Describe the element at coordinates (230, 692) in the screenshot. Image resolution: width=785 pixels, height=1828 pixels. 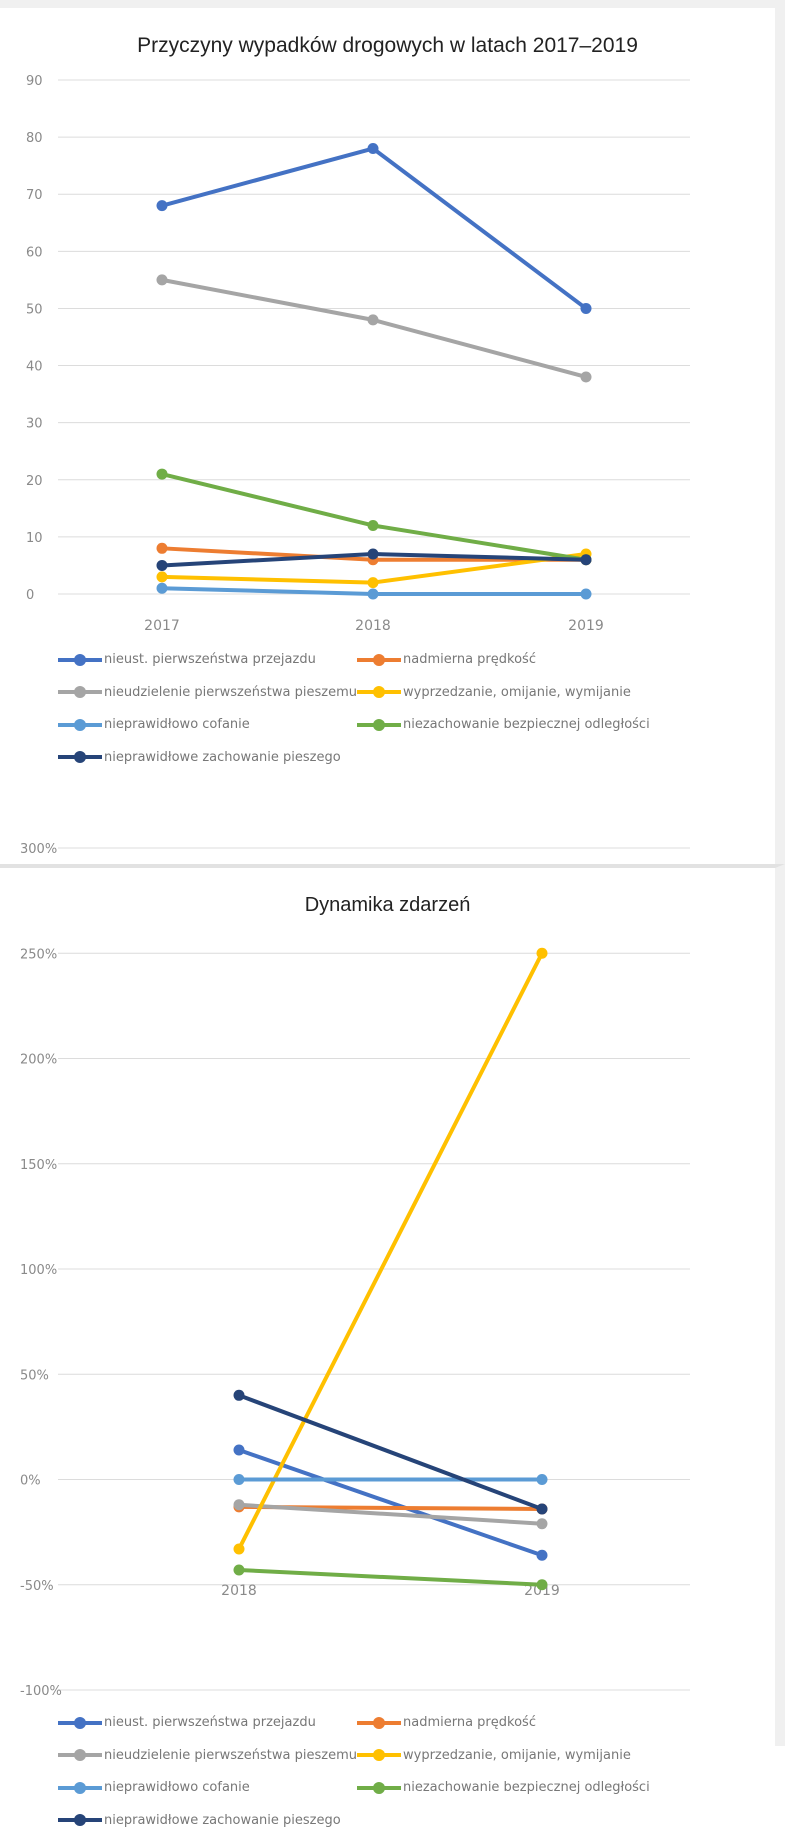
I see `legend-label: nieudzielenie pierwszeństwa pieszemu` at that location.